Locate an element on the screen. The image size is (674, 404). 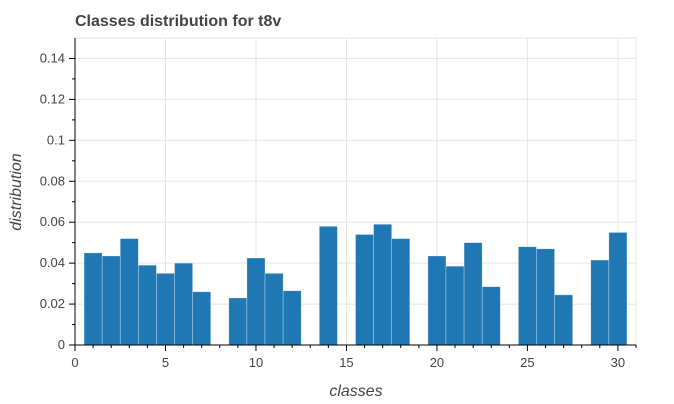
y-tick-label: 0.1 is located at coordinates (56, 139).